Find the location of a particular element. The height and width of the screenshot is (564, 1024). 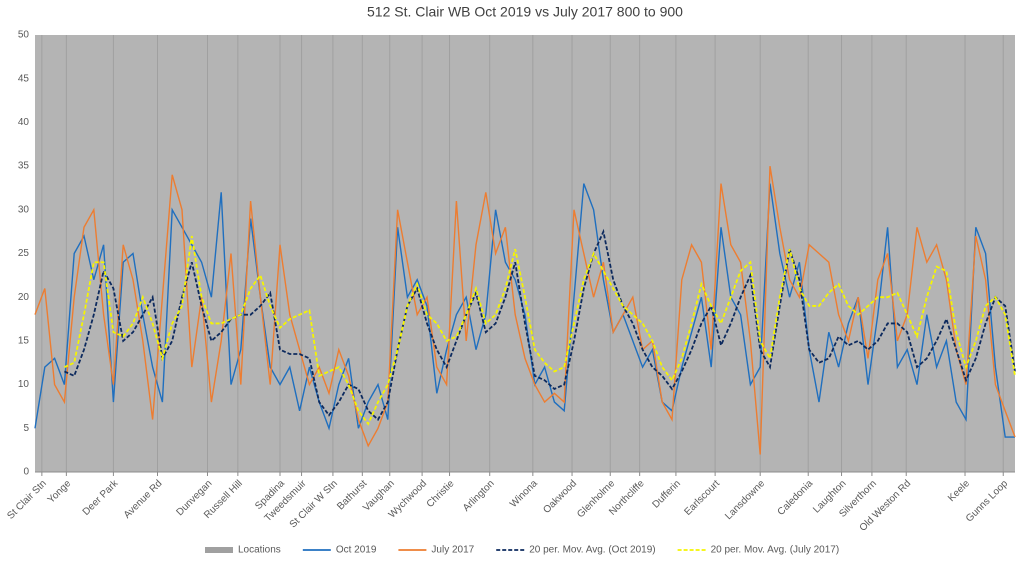

legend-label: Locations is located at coordinates (259, 550).